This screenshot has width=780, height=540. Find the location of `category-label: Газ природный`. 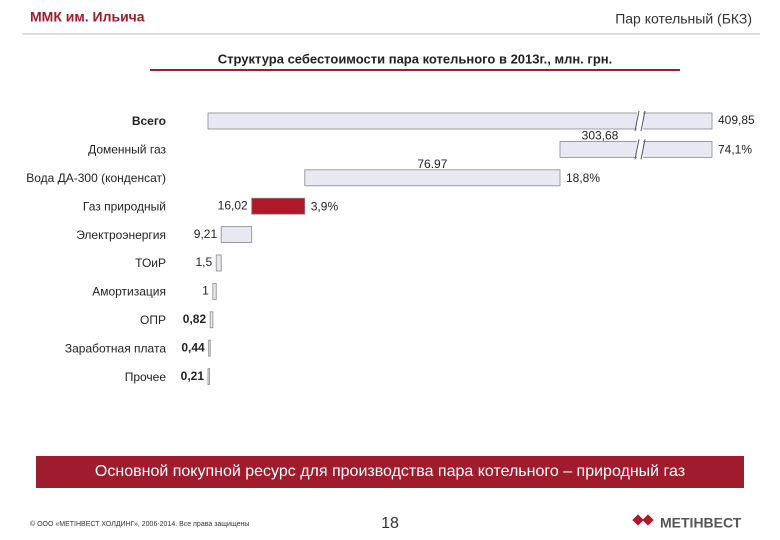

category-label: Газ природный is located at coordinates (124, 206).